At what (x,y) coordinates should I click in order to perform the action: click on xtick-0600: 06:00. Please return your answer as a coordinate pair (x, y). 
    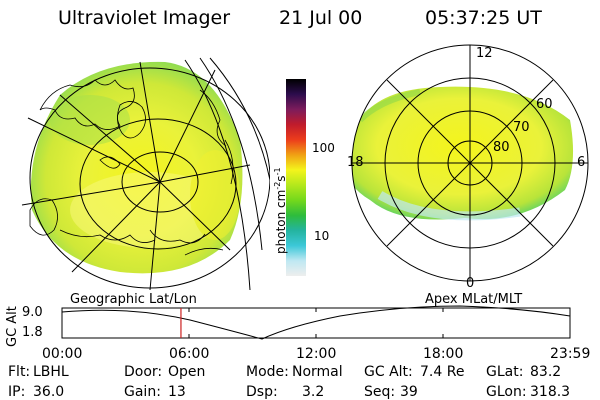
    Looking at the image, I should click on (189, 354).